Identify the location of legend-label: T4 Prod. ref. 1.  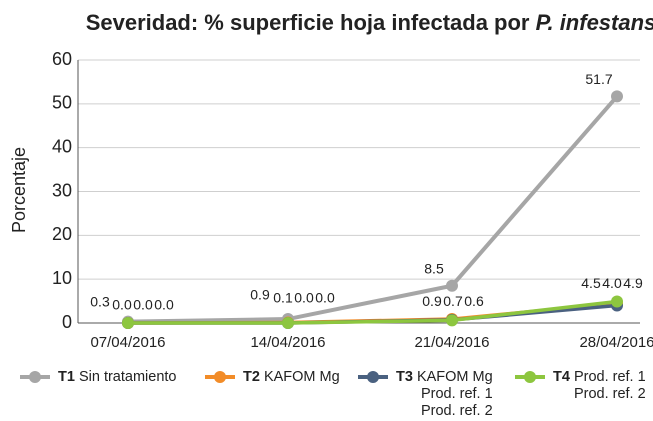
(599, 377).